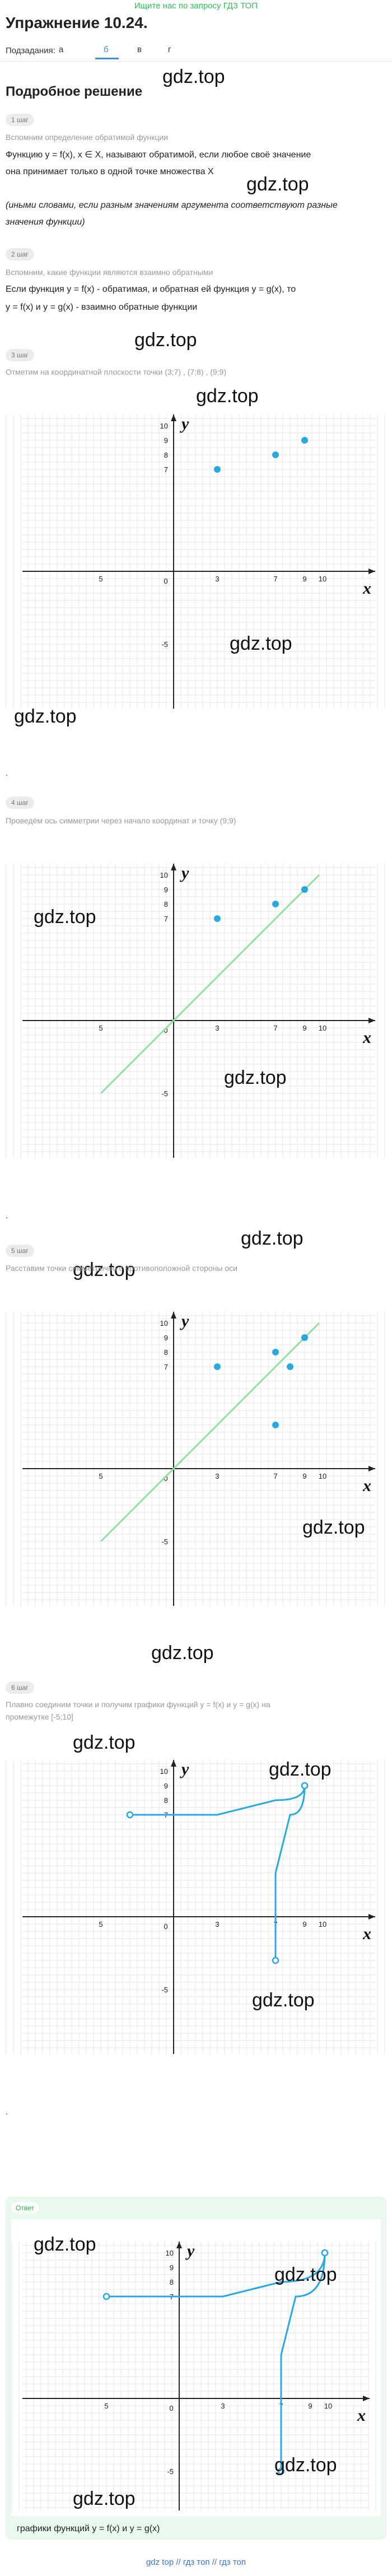  Describe the element at coordinates (196, 6) in the screenshot. I see `promo-banner: Ищите нас по запросу ГДЗ ТОП` at that location.